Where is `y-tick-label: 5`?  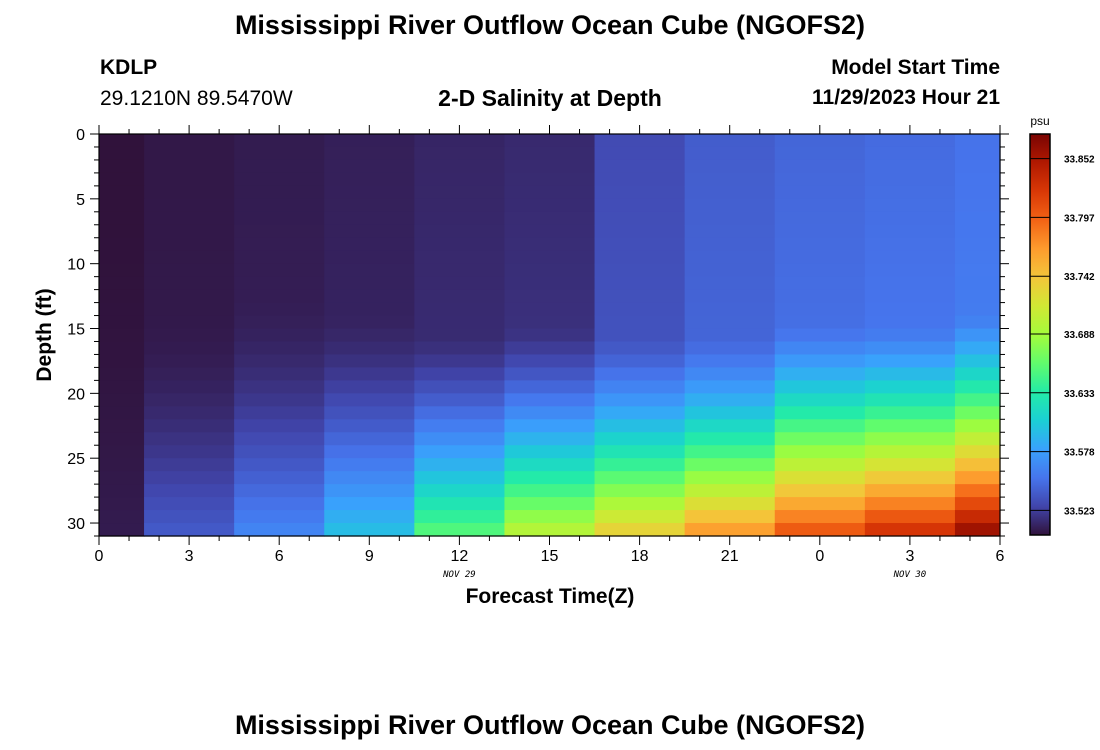 y-tick-label: 5 is located at coordinates (80, 200).